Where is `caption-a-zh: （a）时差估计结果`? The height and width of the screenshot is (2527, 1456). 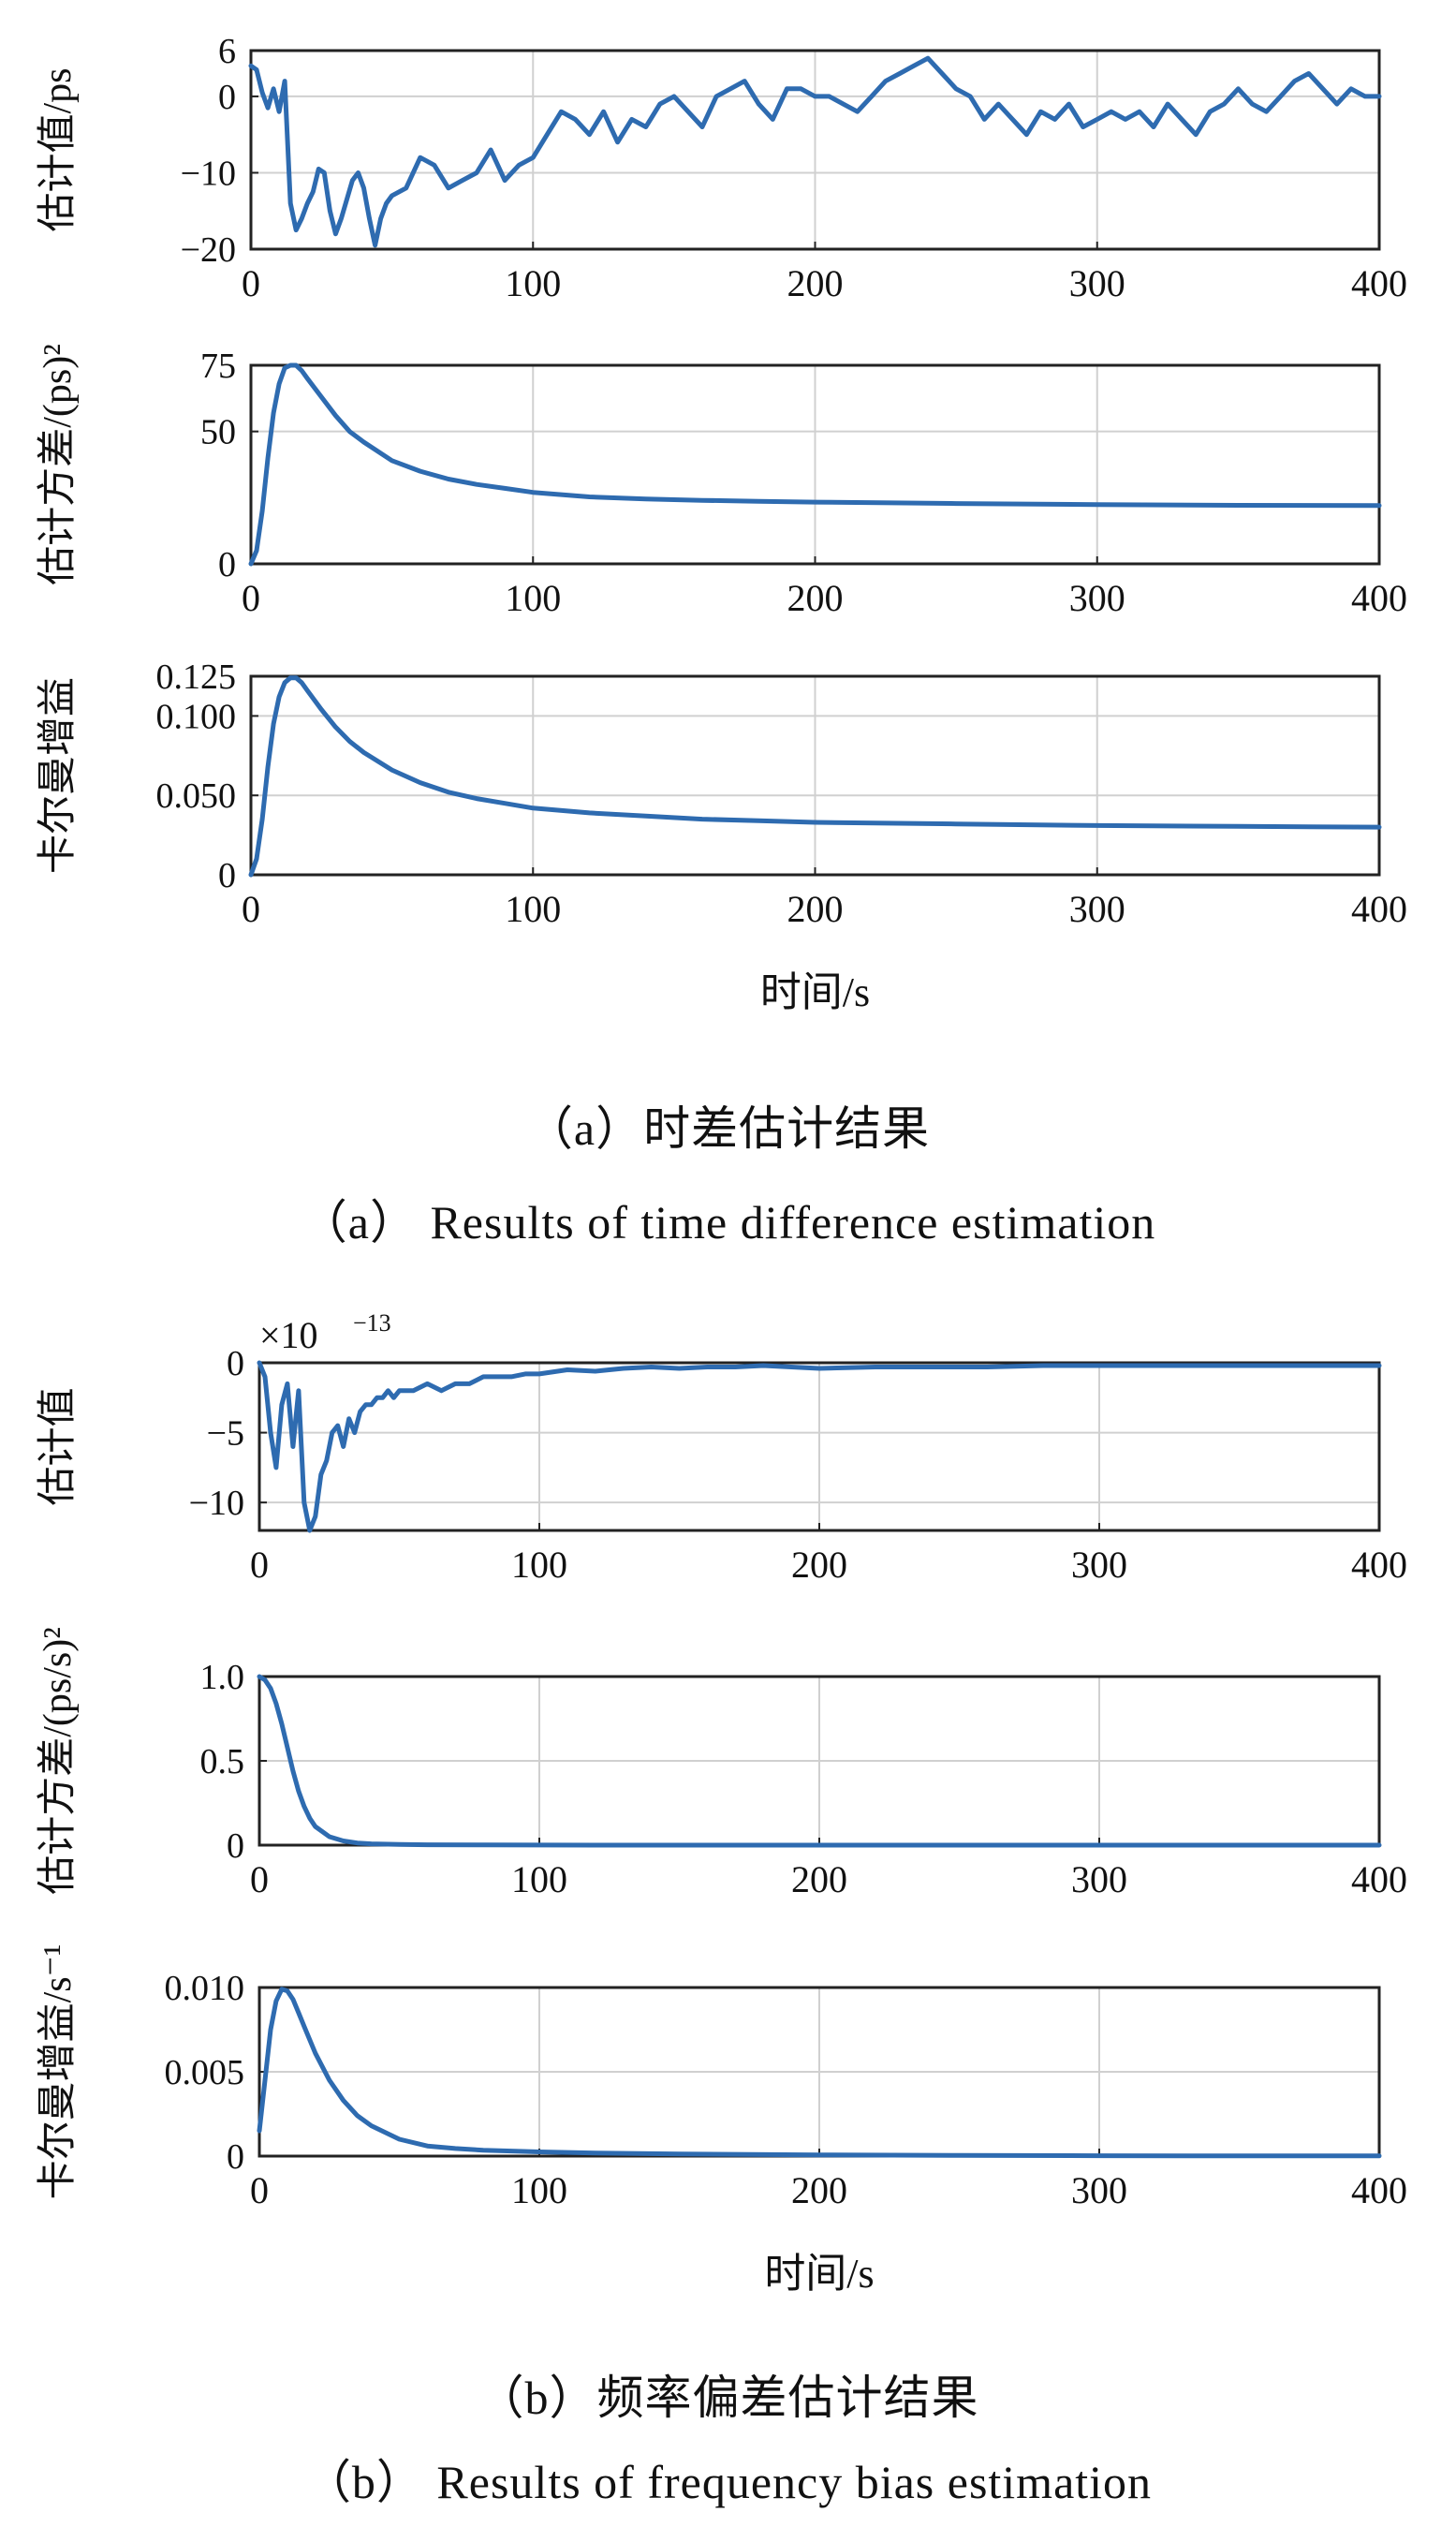
caption-a-zh: （a）时差估计结果 is located at coordinates (728, 1128).